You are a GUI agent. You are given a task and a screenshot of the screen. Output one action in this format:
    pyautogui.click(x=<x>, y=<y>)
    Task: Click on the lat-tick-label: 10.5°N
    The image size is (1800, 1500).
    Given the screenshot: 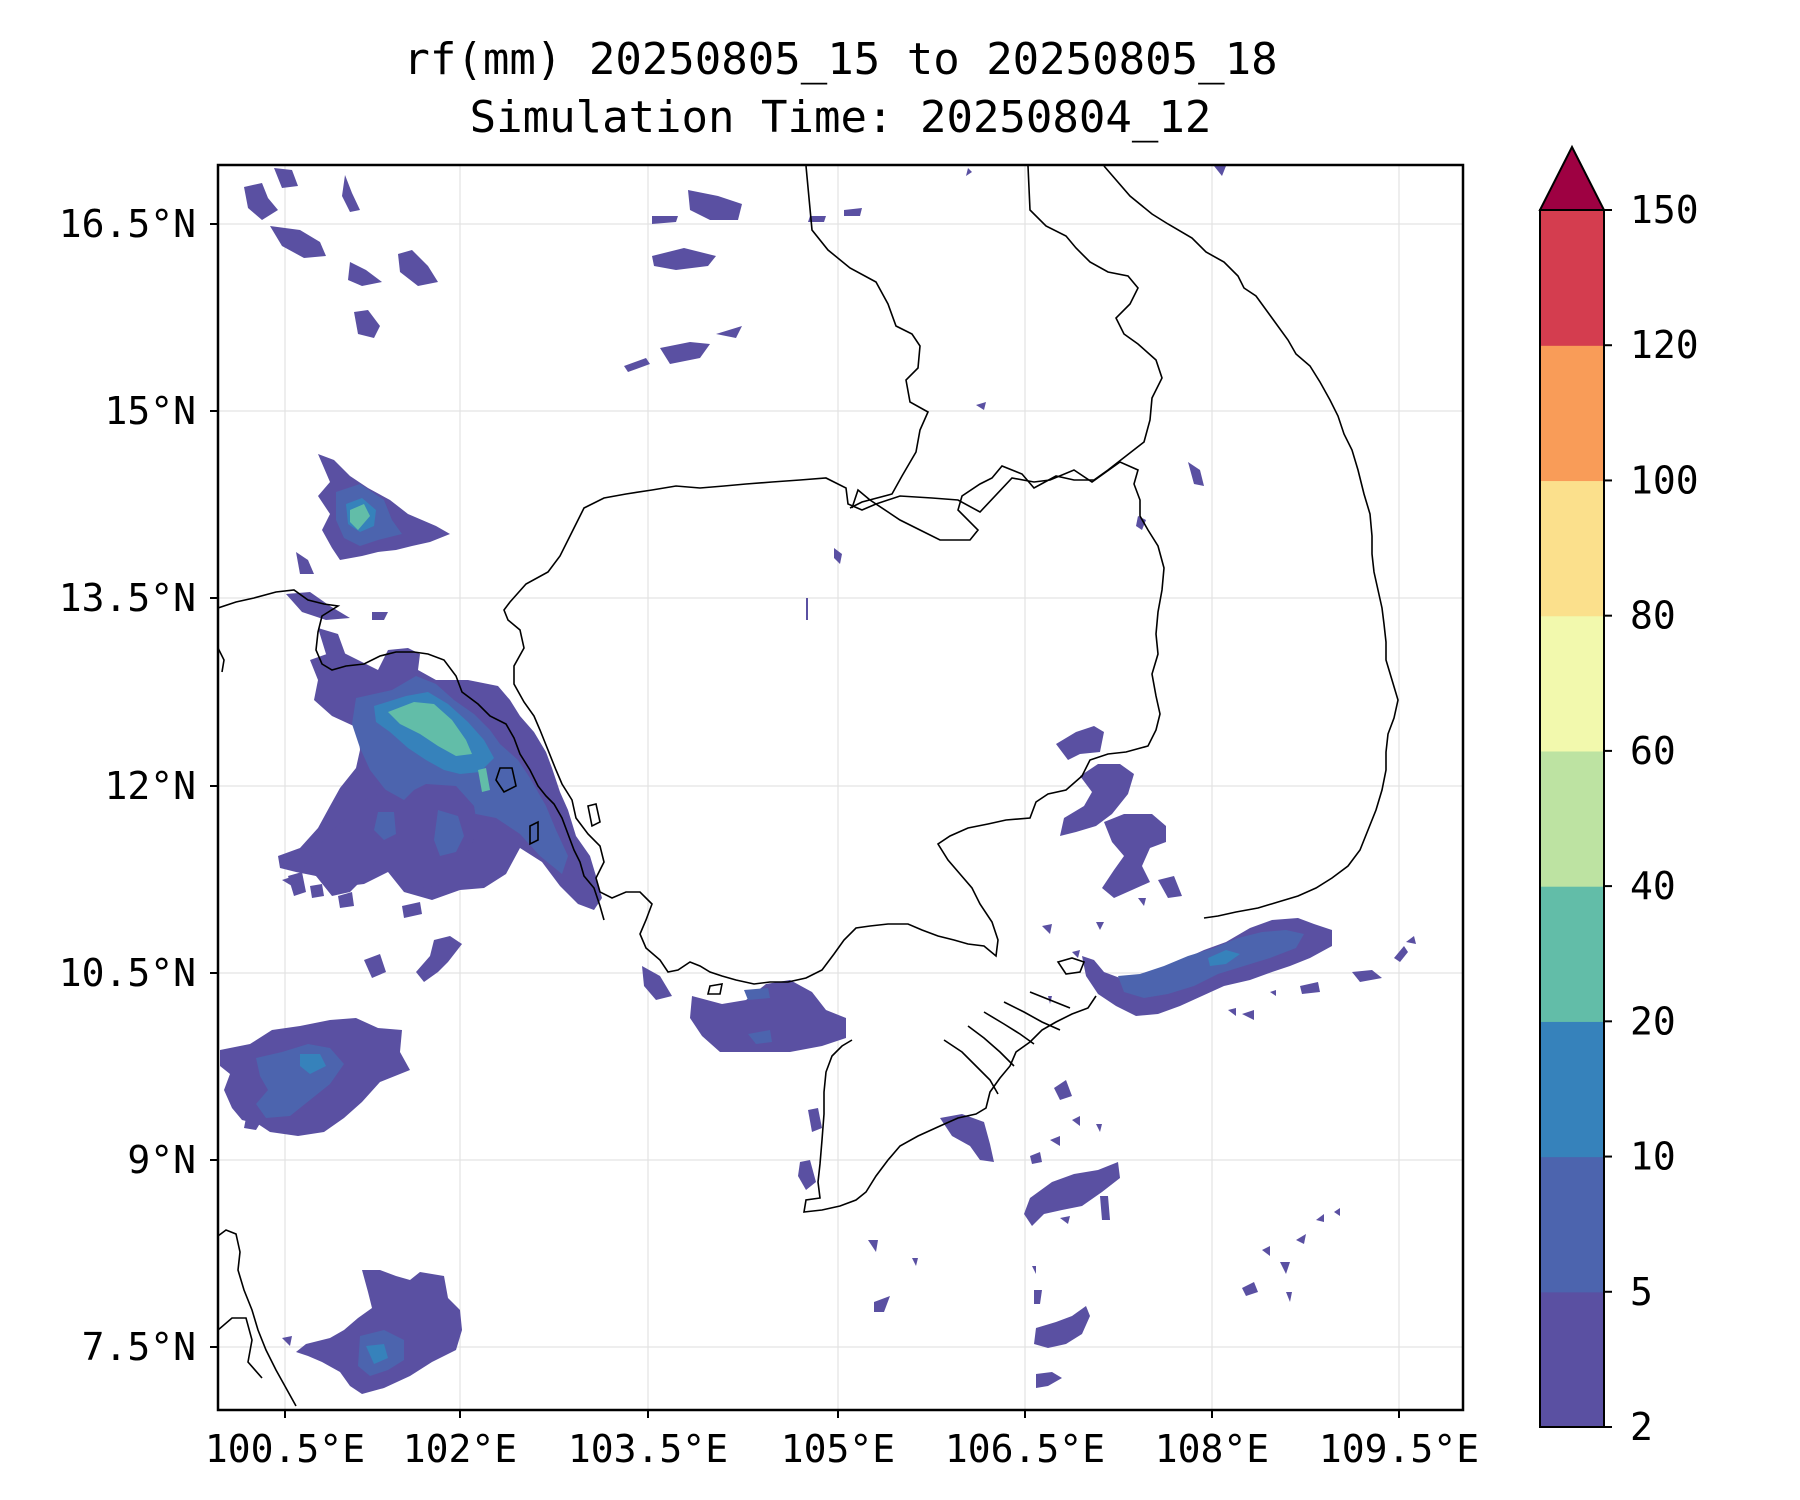 What is the action you would take?
    pyautogui.click(x=127, y=973)
    